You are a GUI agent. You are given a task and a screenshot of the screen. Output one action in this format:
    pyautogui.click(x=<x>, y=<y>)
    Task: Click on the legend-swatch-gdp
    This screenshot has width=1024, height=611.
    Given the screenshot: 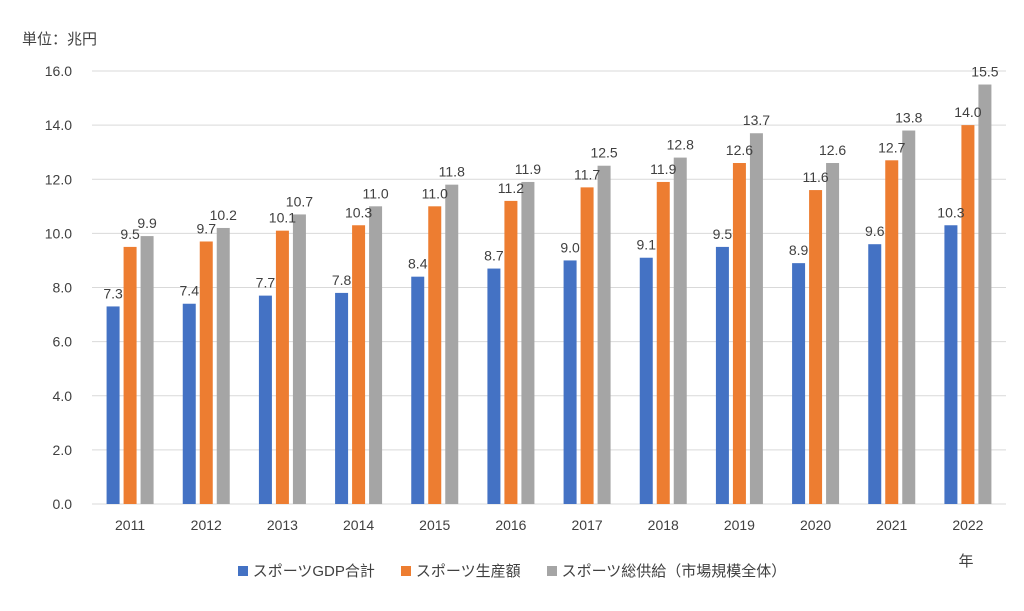 What is the action you would take?
    pyautogui.click(x=242, y=570)
    